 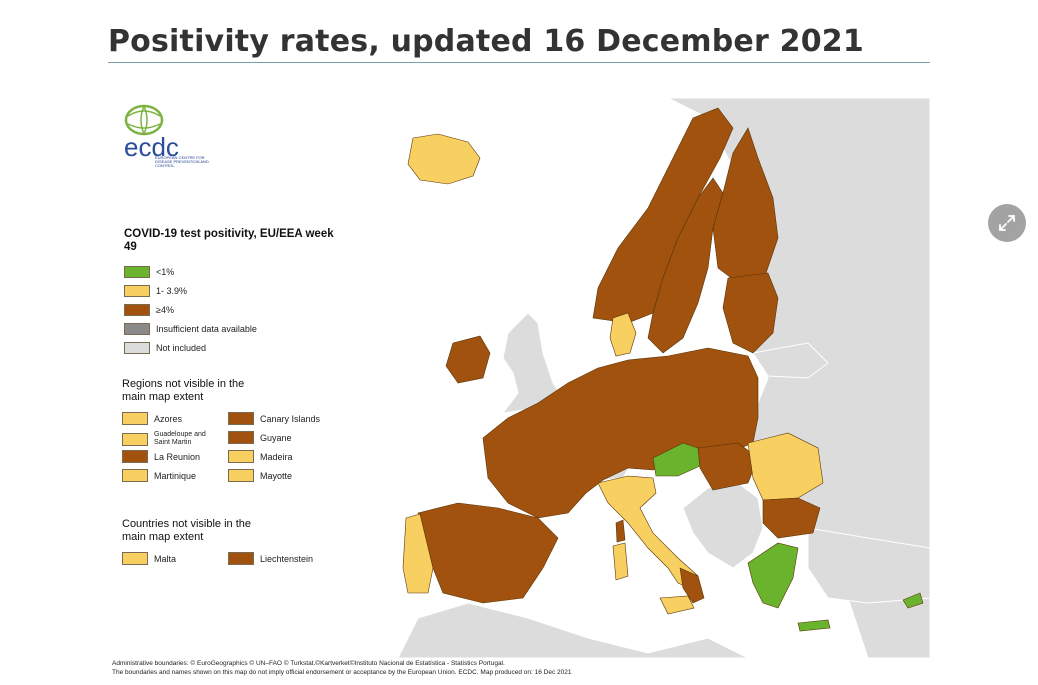 I want to click on legend-label: Insufficient data available, so click(x=206, y=328).